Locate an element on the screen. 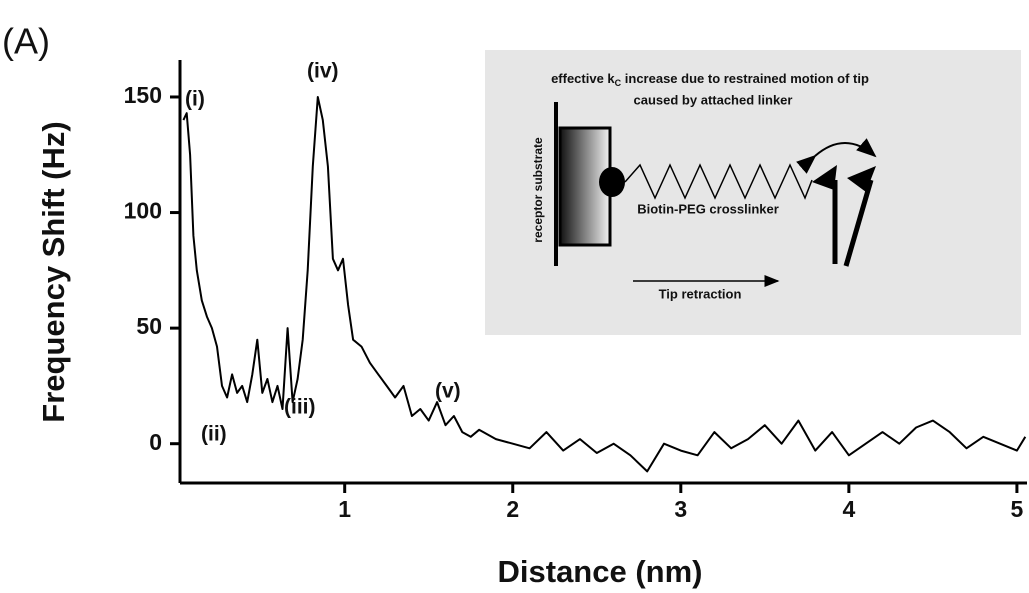  annotation: (iv) is located at coordinates (323, 71).